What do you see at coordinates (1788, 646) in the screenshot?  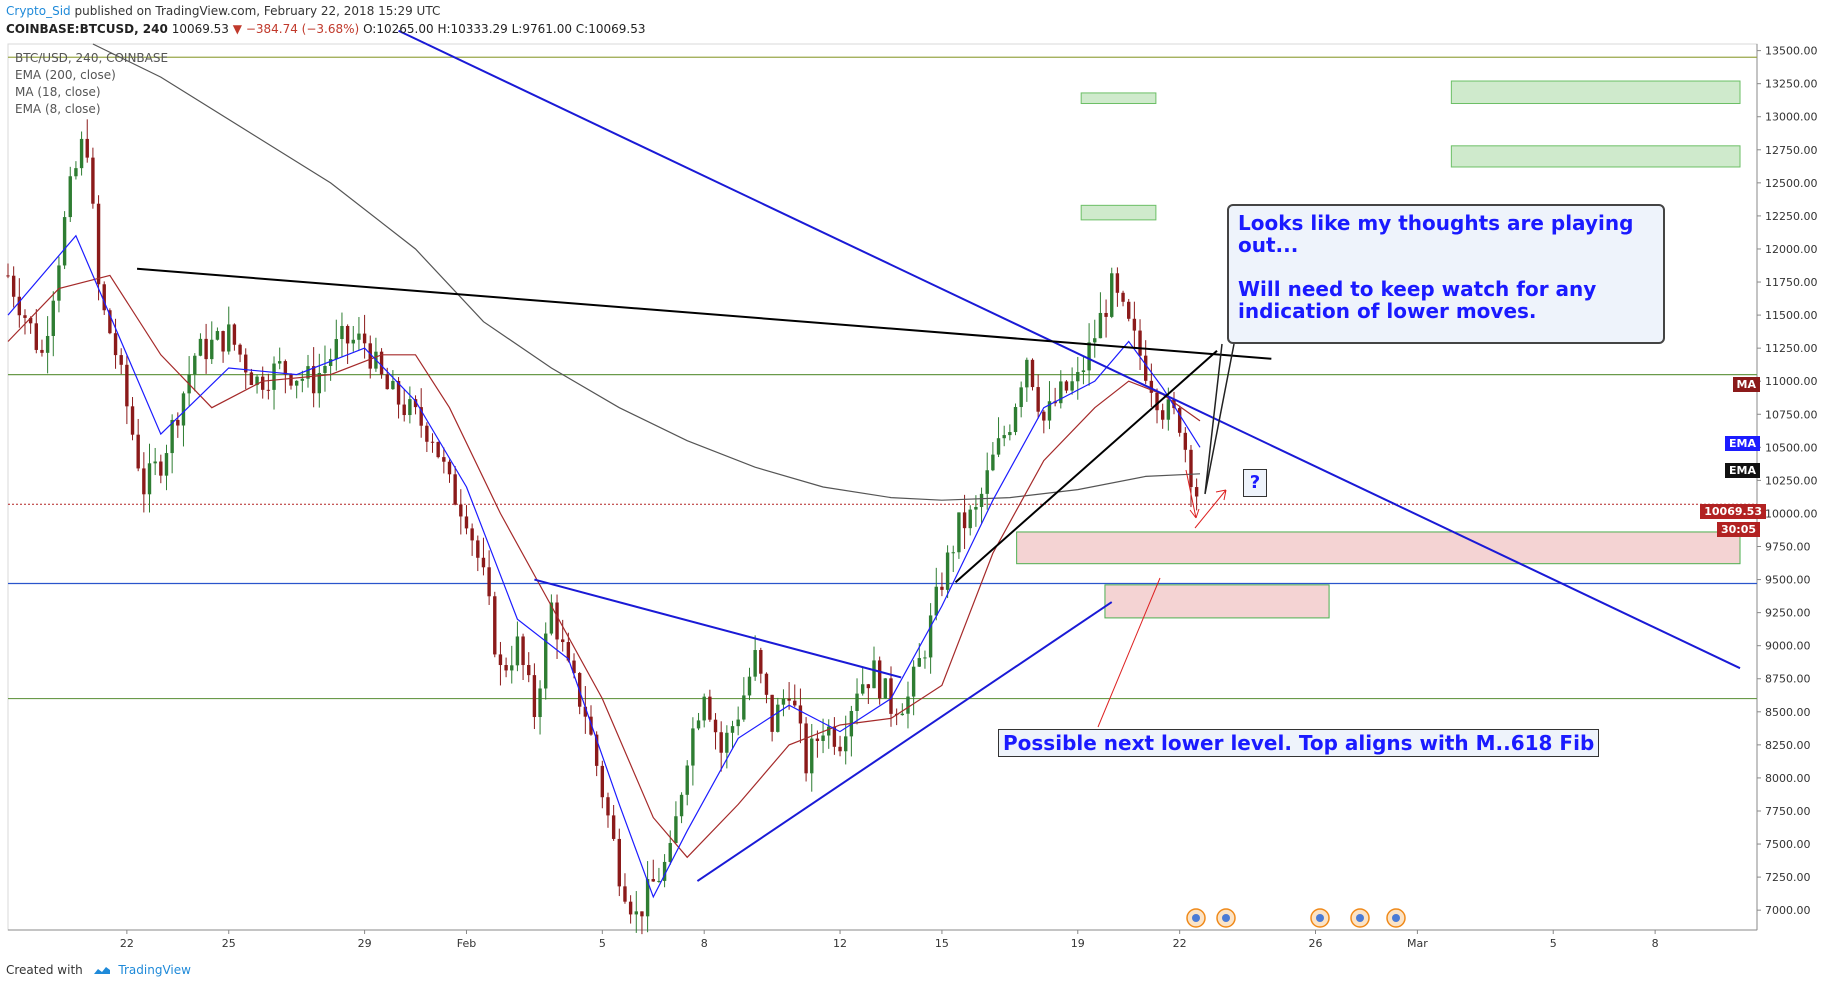 I see `y-tick-label: 9000.00` at bounding box center [1788, 646].